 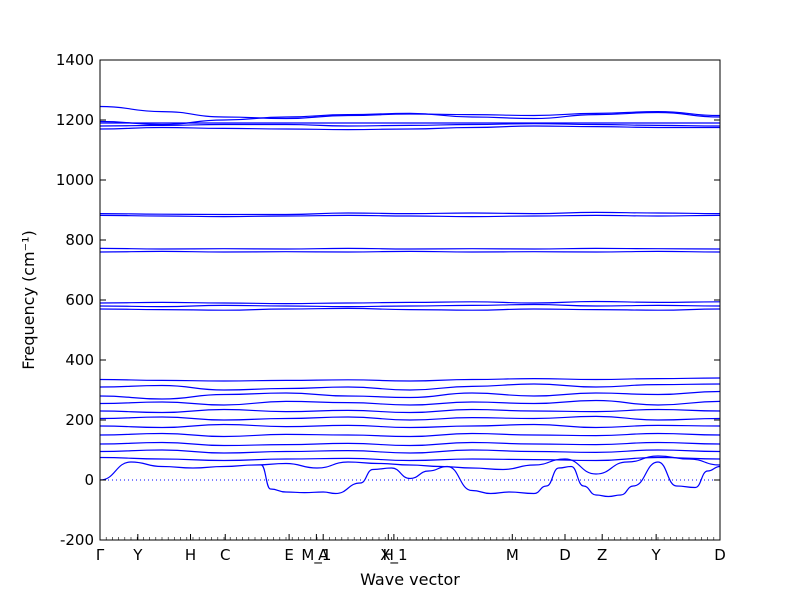 I want to click on y-tick-label: 1000, so click(x=75, y=180).